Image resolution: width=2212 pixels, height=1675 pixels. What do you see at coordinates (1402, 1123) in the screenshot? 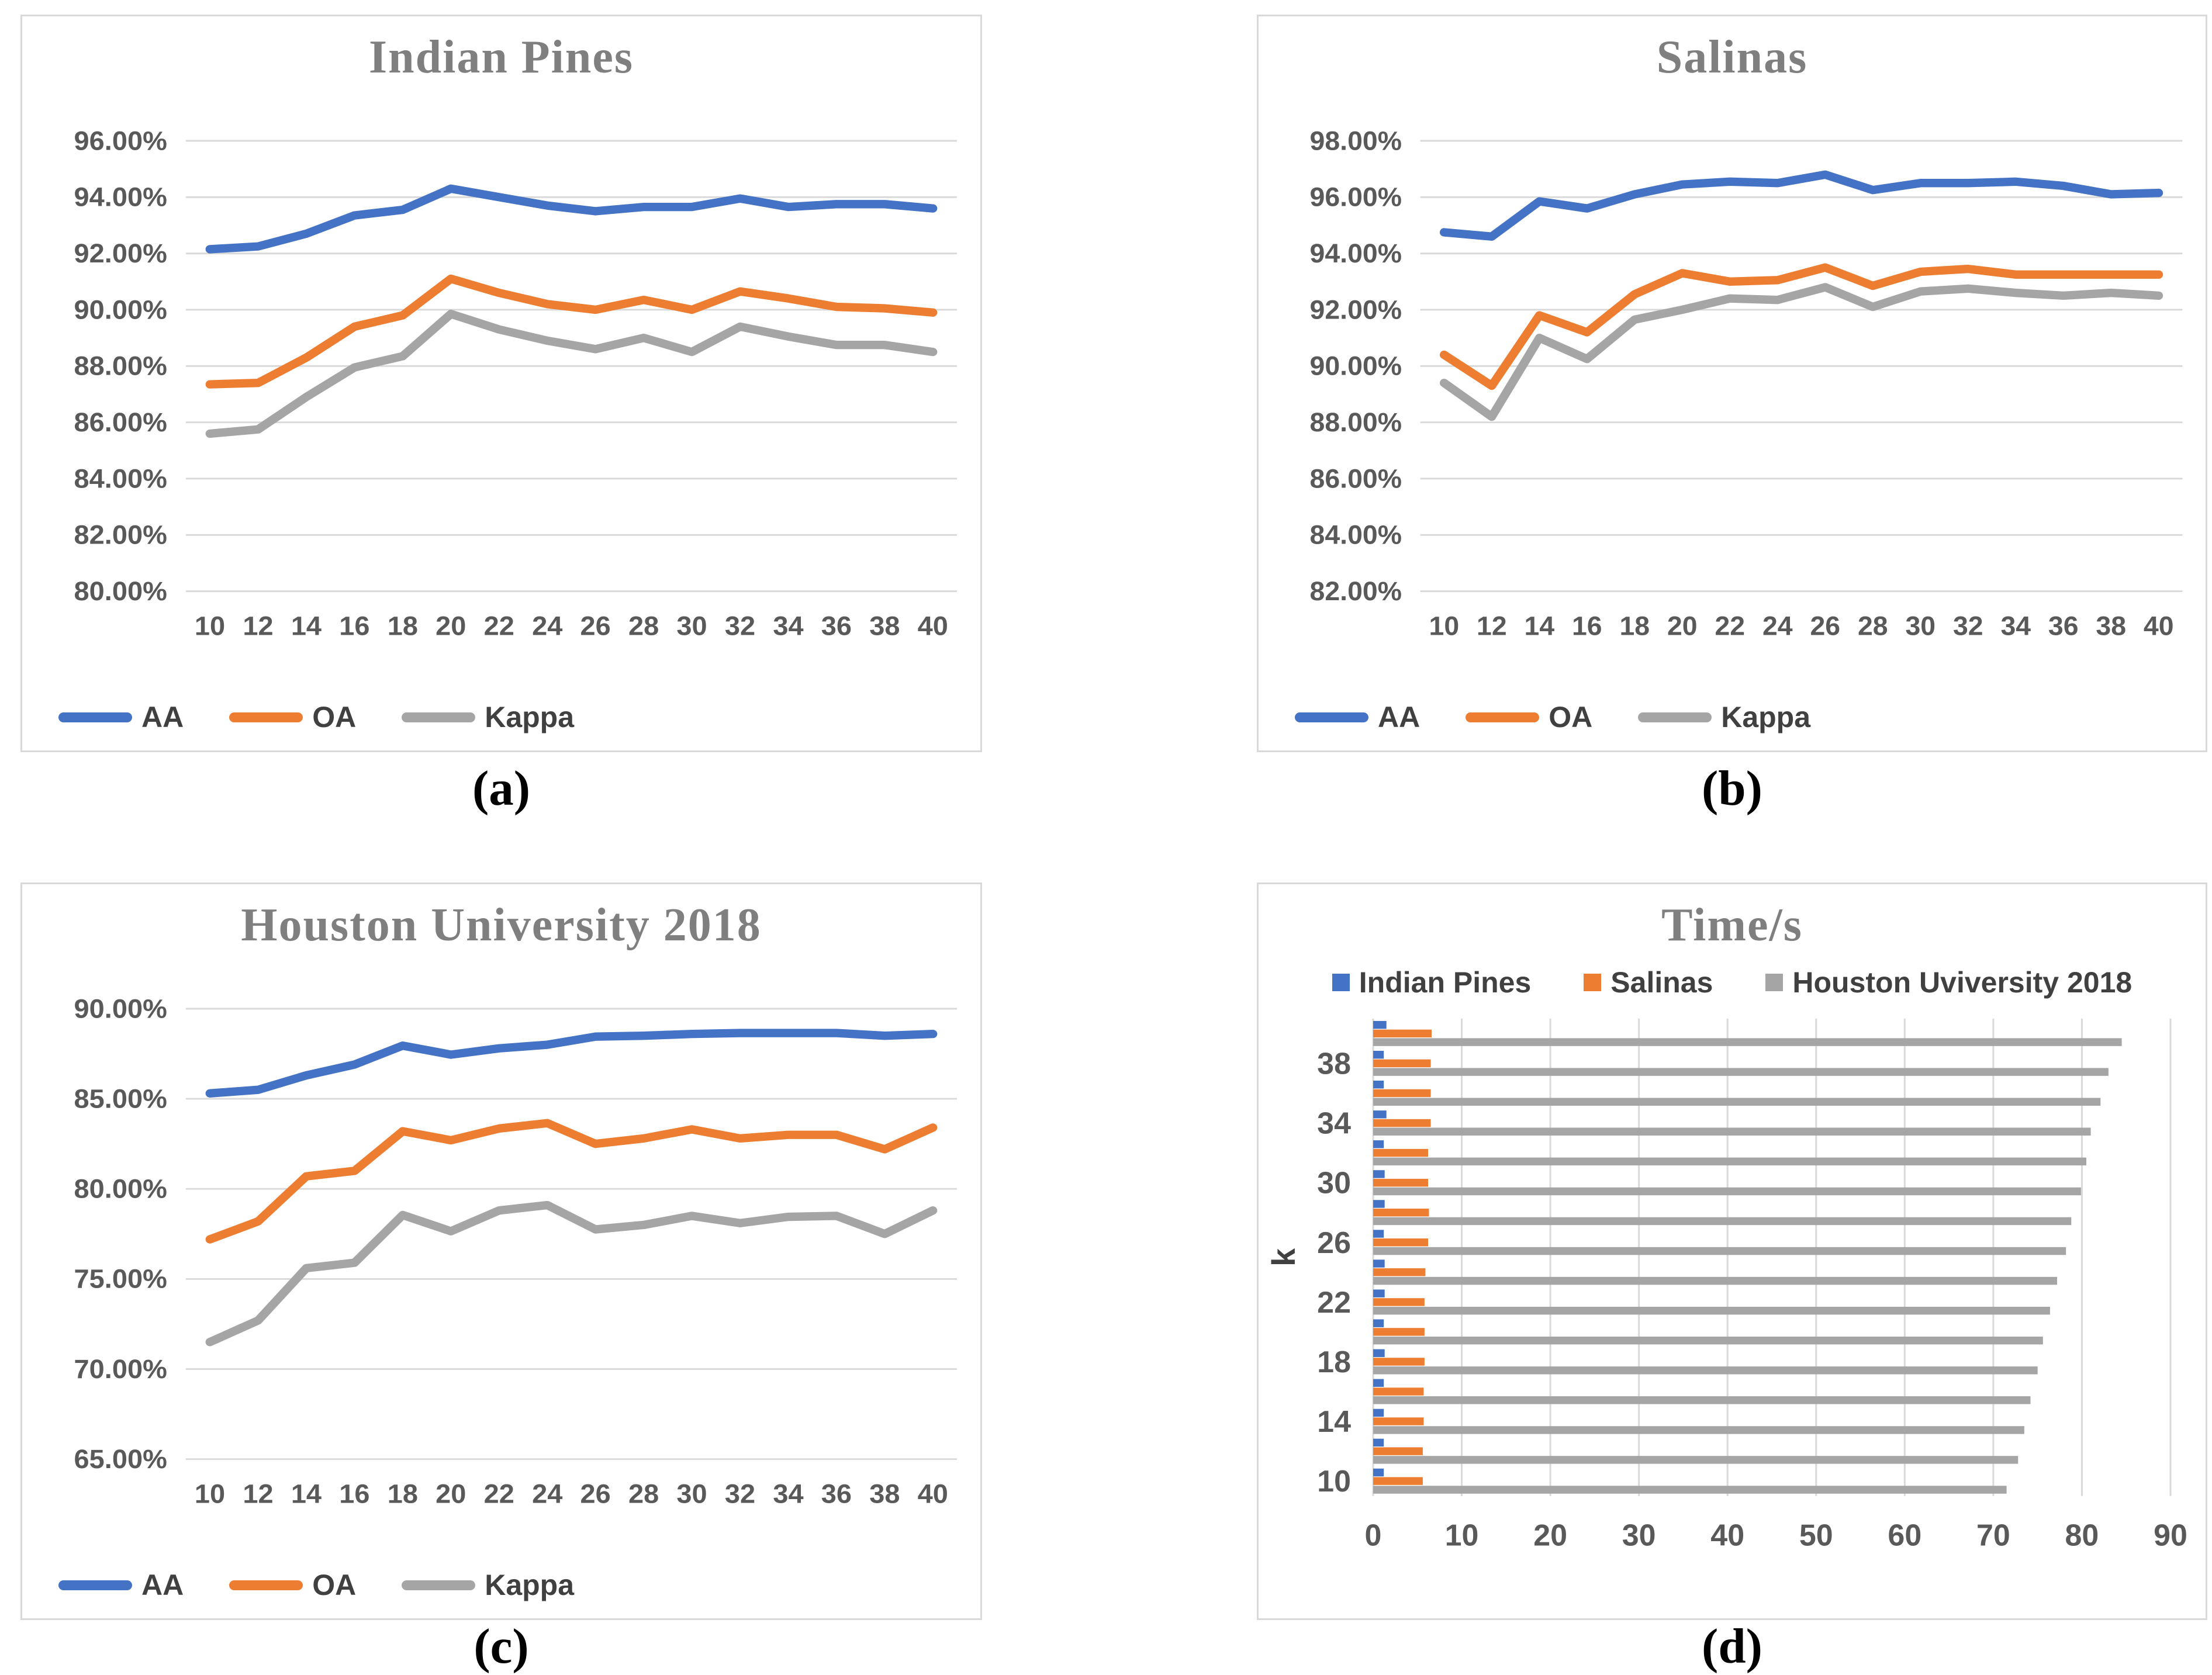
I see `bar-salinas-k34` at bounding box center [1402, 1123].